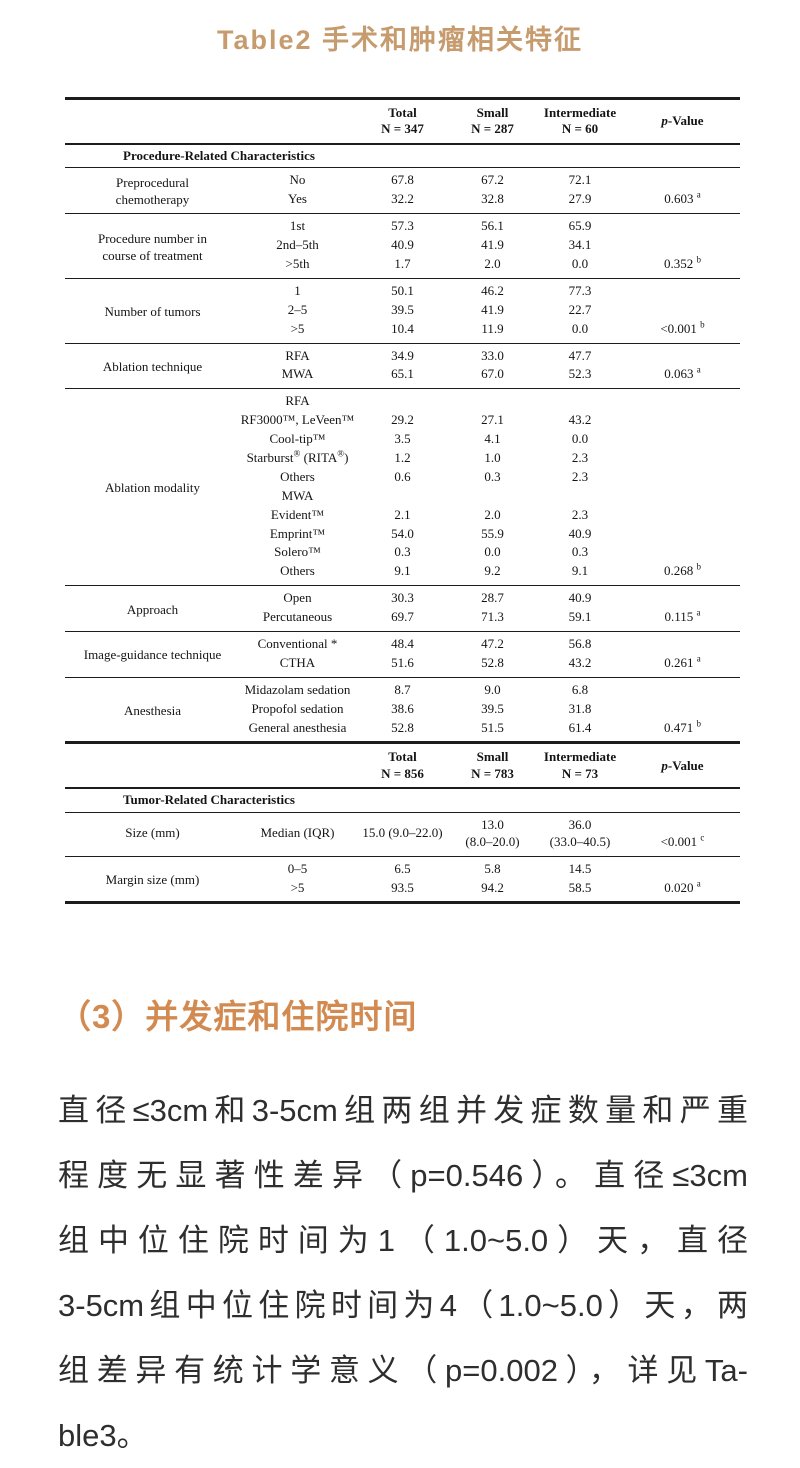  I want to click on category-cell: Approach, so click(152, 609).